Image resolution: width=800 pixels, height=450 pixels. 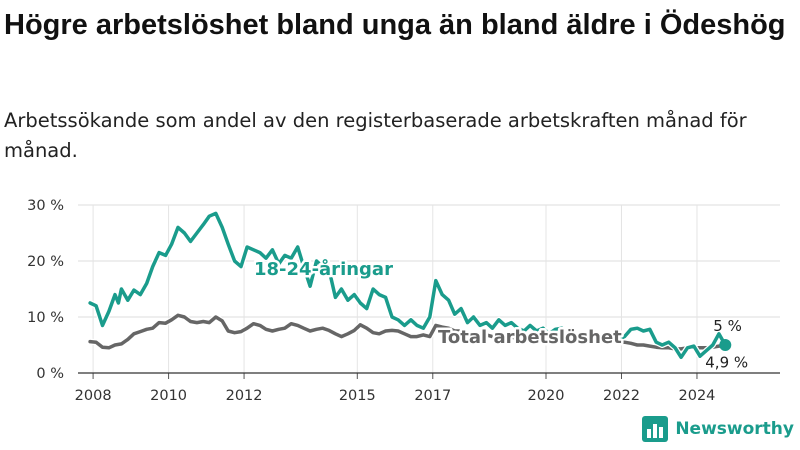 What do you see at coordinates (655, 429) in the screenshot?
I see `bar-chart-logo-icon` at bounding box center [655, 429].